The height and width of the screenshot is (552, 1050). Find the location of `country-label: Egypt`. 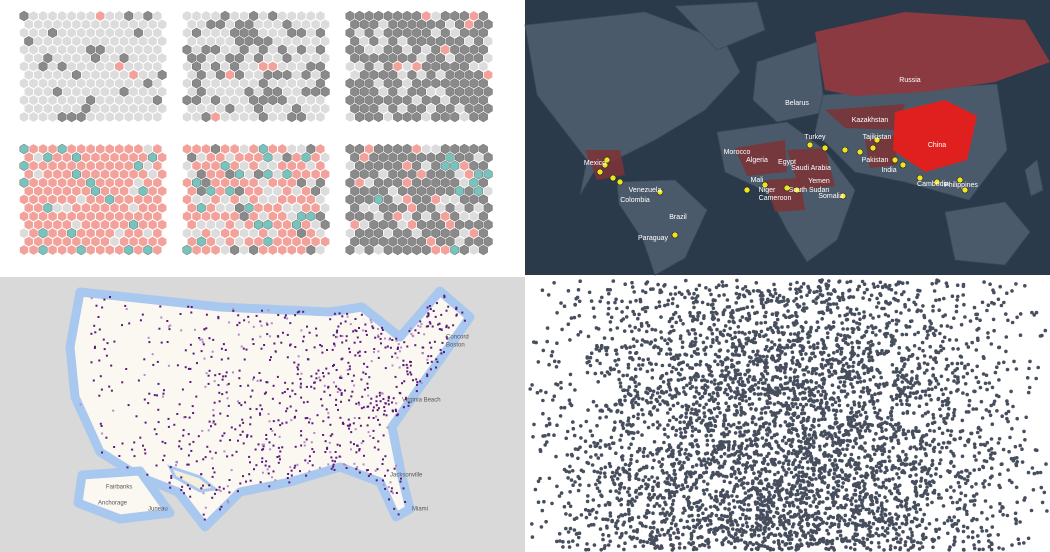

country-label: Egypt is located at coordinates (787, 162).